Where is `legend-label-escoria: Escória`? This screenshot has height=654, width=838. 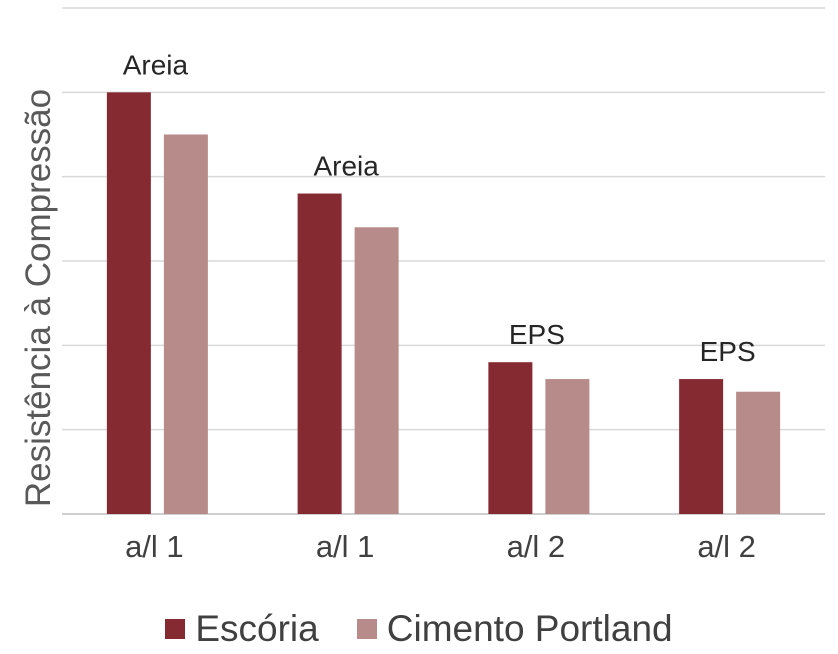 legend-label-escoria: Escória is located at coordinates (257, 628).